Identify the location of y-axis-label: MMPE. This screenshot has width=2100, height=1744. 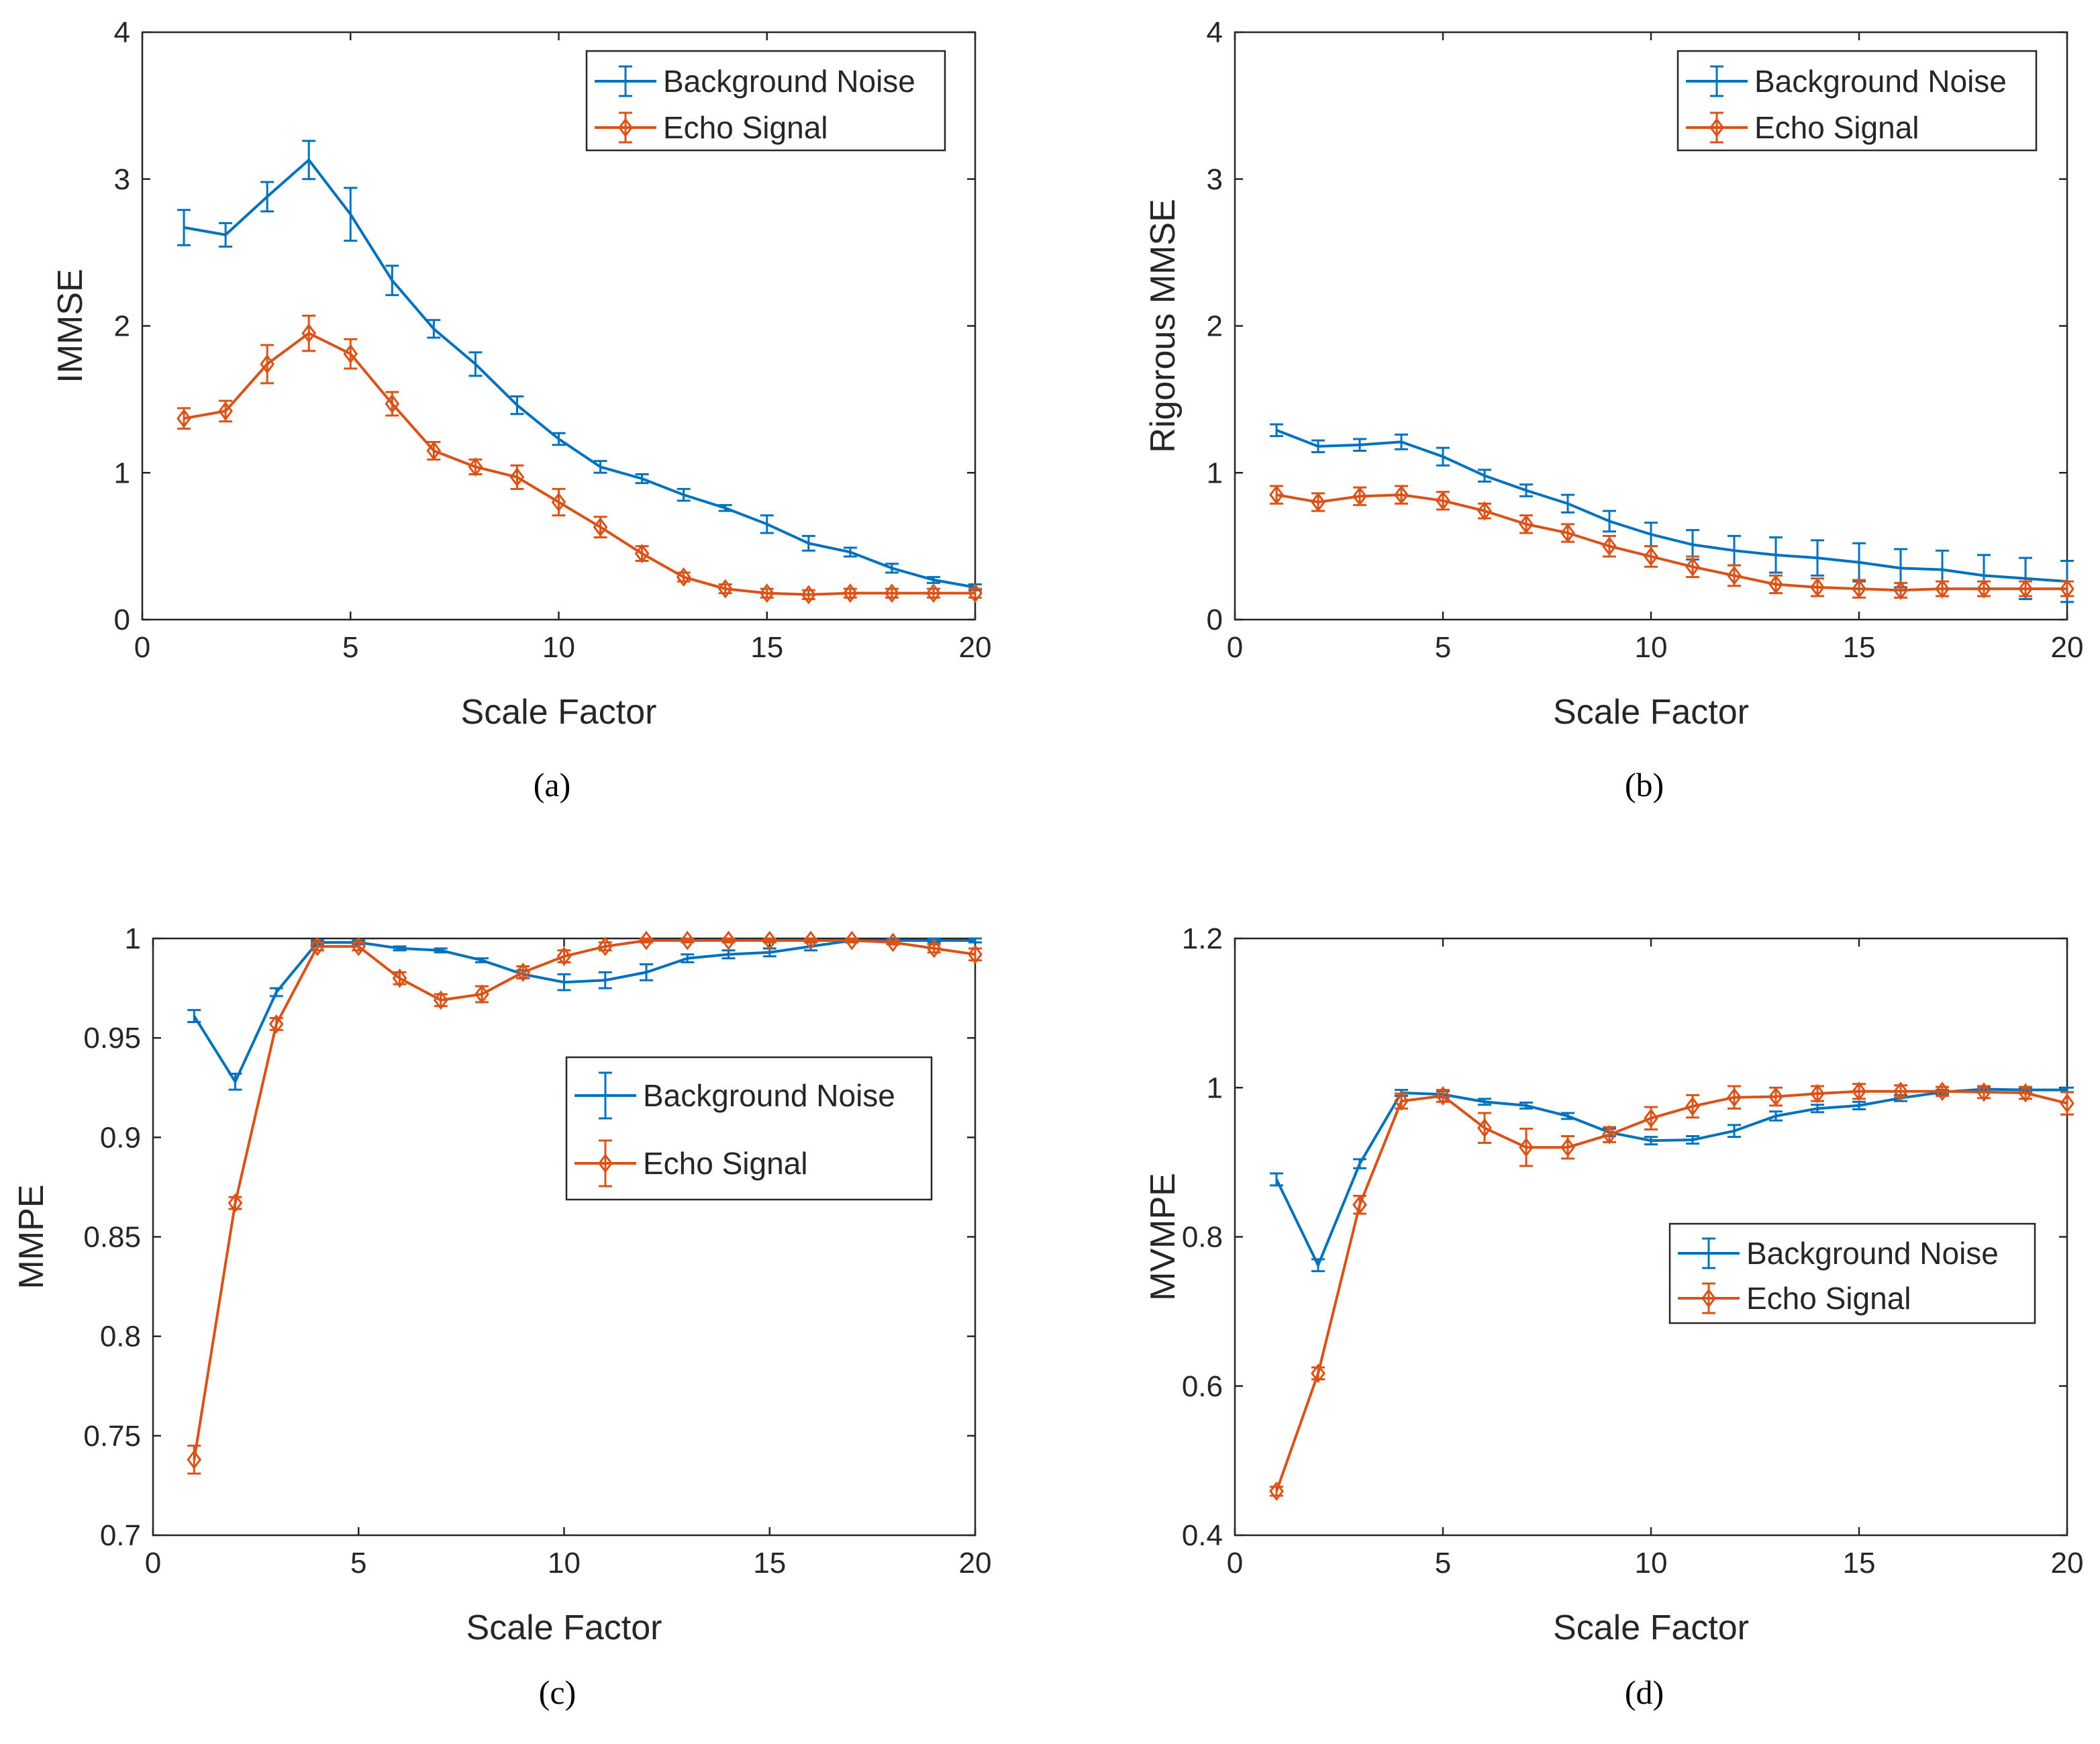
(32, 1237).